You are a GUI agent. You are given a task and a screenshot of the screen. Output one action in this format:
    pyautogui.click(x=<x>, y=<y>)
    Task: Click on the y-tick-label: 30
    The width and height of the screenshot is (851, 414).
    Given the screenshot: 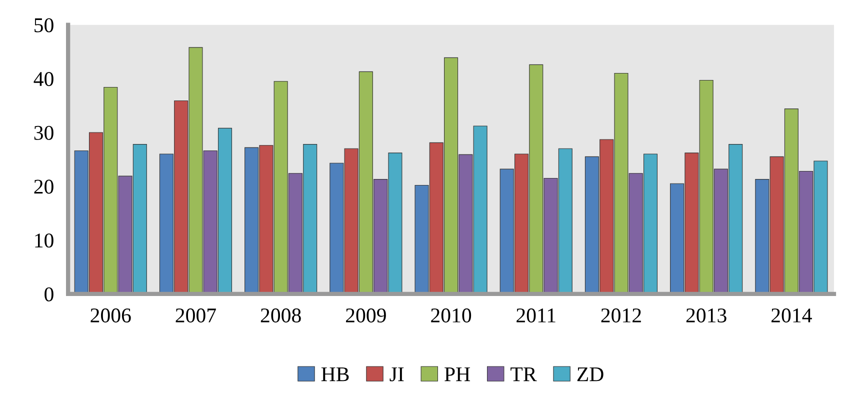 What is the action you would take?
    pyautogui.click(x=44, y=133)
    